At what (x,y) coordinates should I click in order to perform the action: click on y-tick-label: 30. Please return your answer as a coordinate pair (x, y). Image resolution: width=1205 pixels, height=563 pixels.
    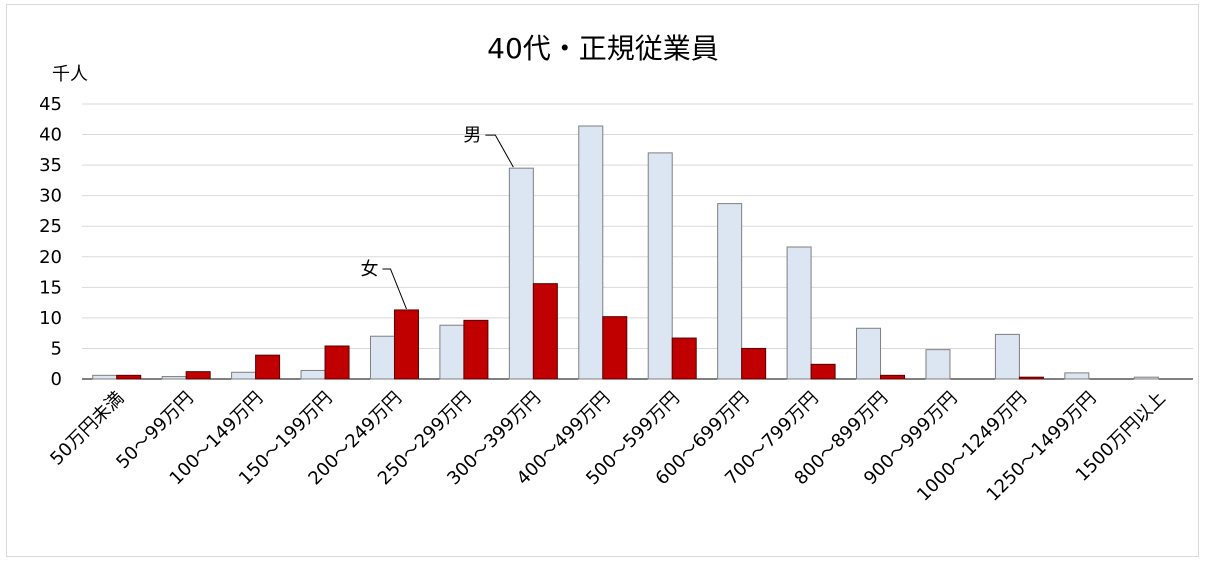
    Looking at the image, I should click on (50, 196).